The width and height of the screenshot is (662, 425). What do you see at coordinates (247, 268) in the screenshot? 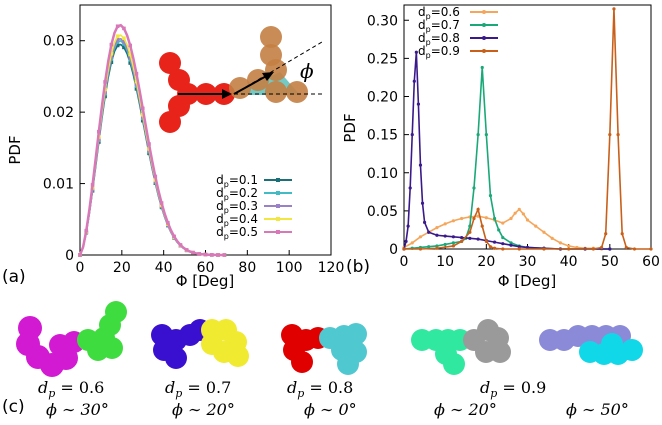
I see `a-xtick-label-4: 80` at bounding box center [247, 268].